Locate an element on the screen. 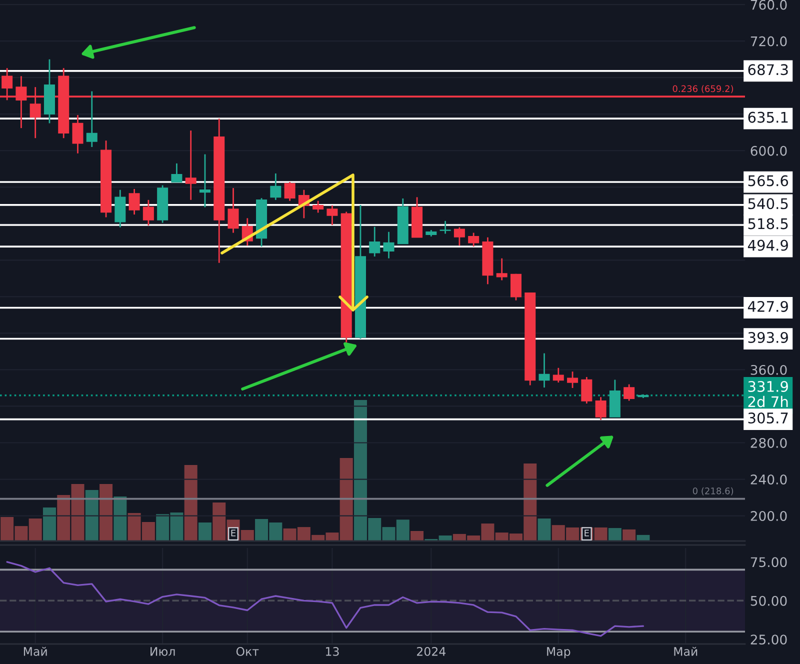 The width and height of the screenshot is (800, 664). x-tick-label: Июл is located at coordinates (162, 651).